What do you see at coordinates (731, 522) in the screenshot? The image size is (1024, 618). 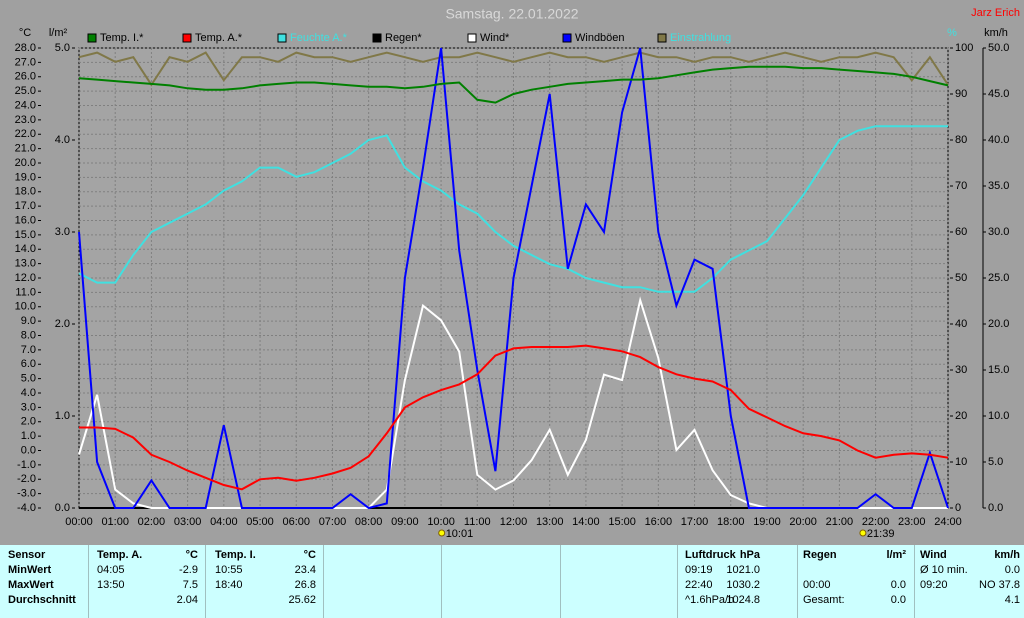 I see `x-tick-label: 18:00` at bounding box center [731, 522].